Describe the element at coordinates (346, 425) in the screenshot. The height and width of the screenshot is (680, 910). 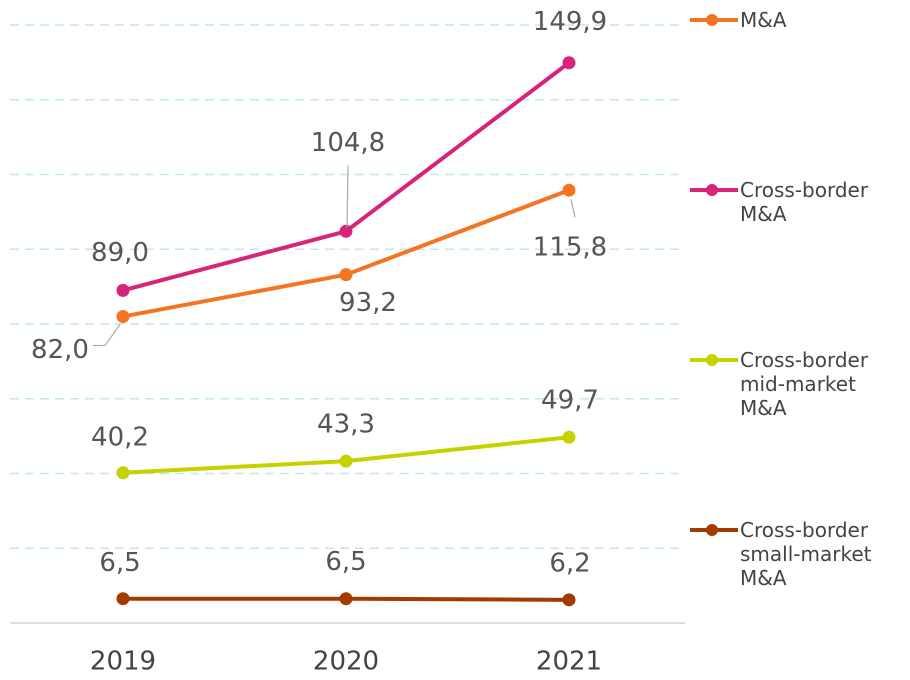
I see `data-label: 43,3` at that location.